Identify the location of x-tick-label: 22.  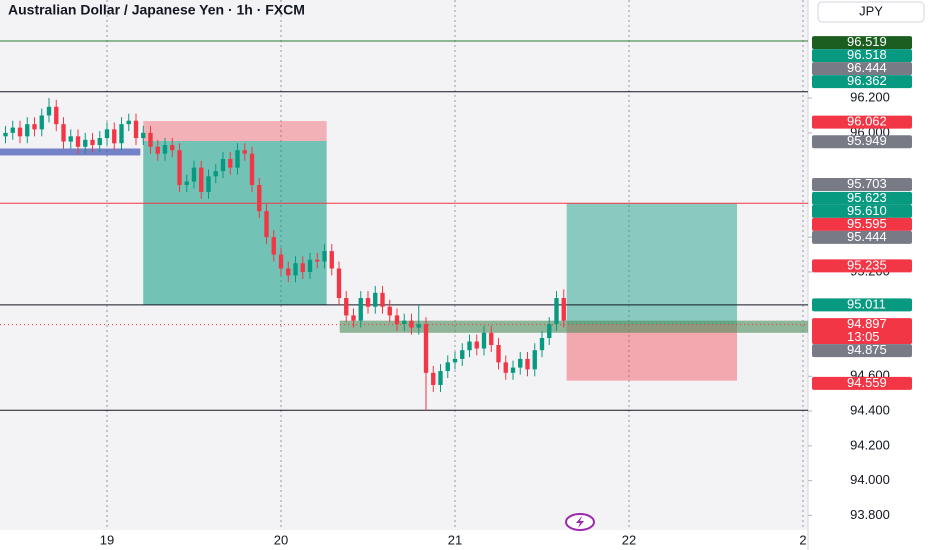
(629, 539).